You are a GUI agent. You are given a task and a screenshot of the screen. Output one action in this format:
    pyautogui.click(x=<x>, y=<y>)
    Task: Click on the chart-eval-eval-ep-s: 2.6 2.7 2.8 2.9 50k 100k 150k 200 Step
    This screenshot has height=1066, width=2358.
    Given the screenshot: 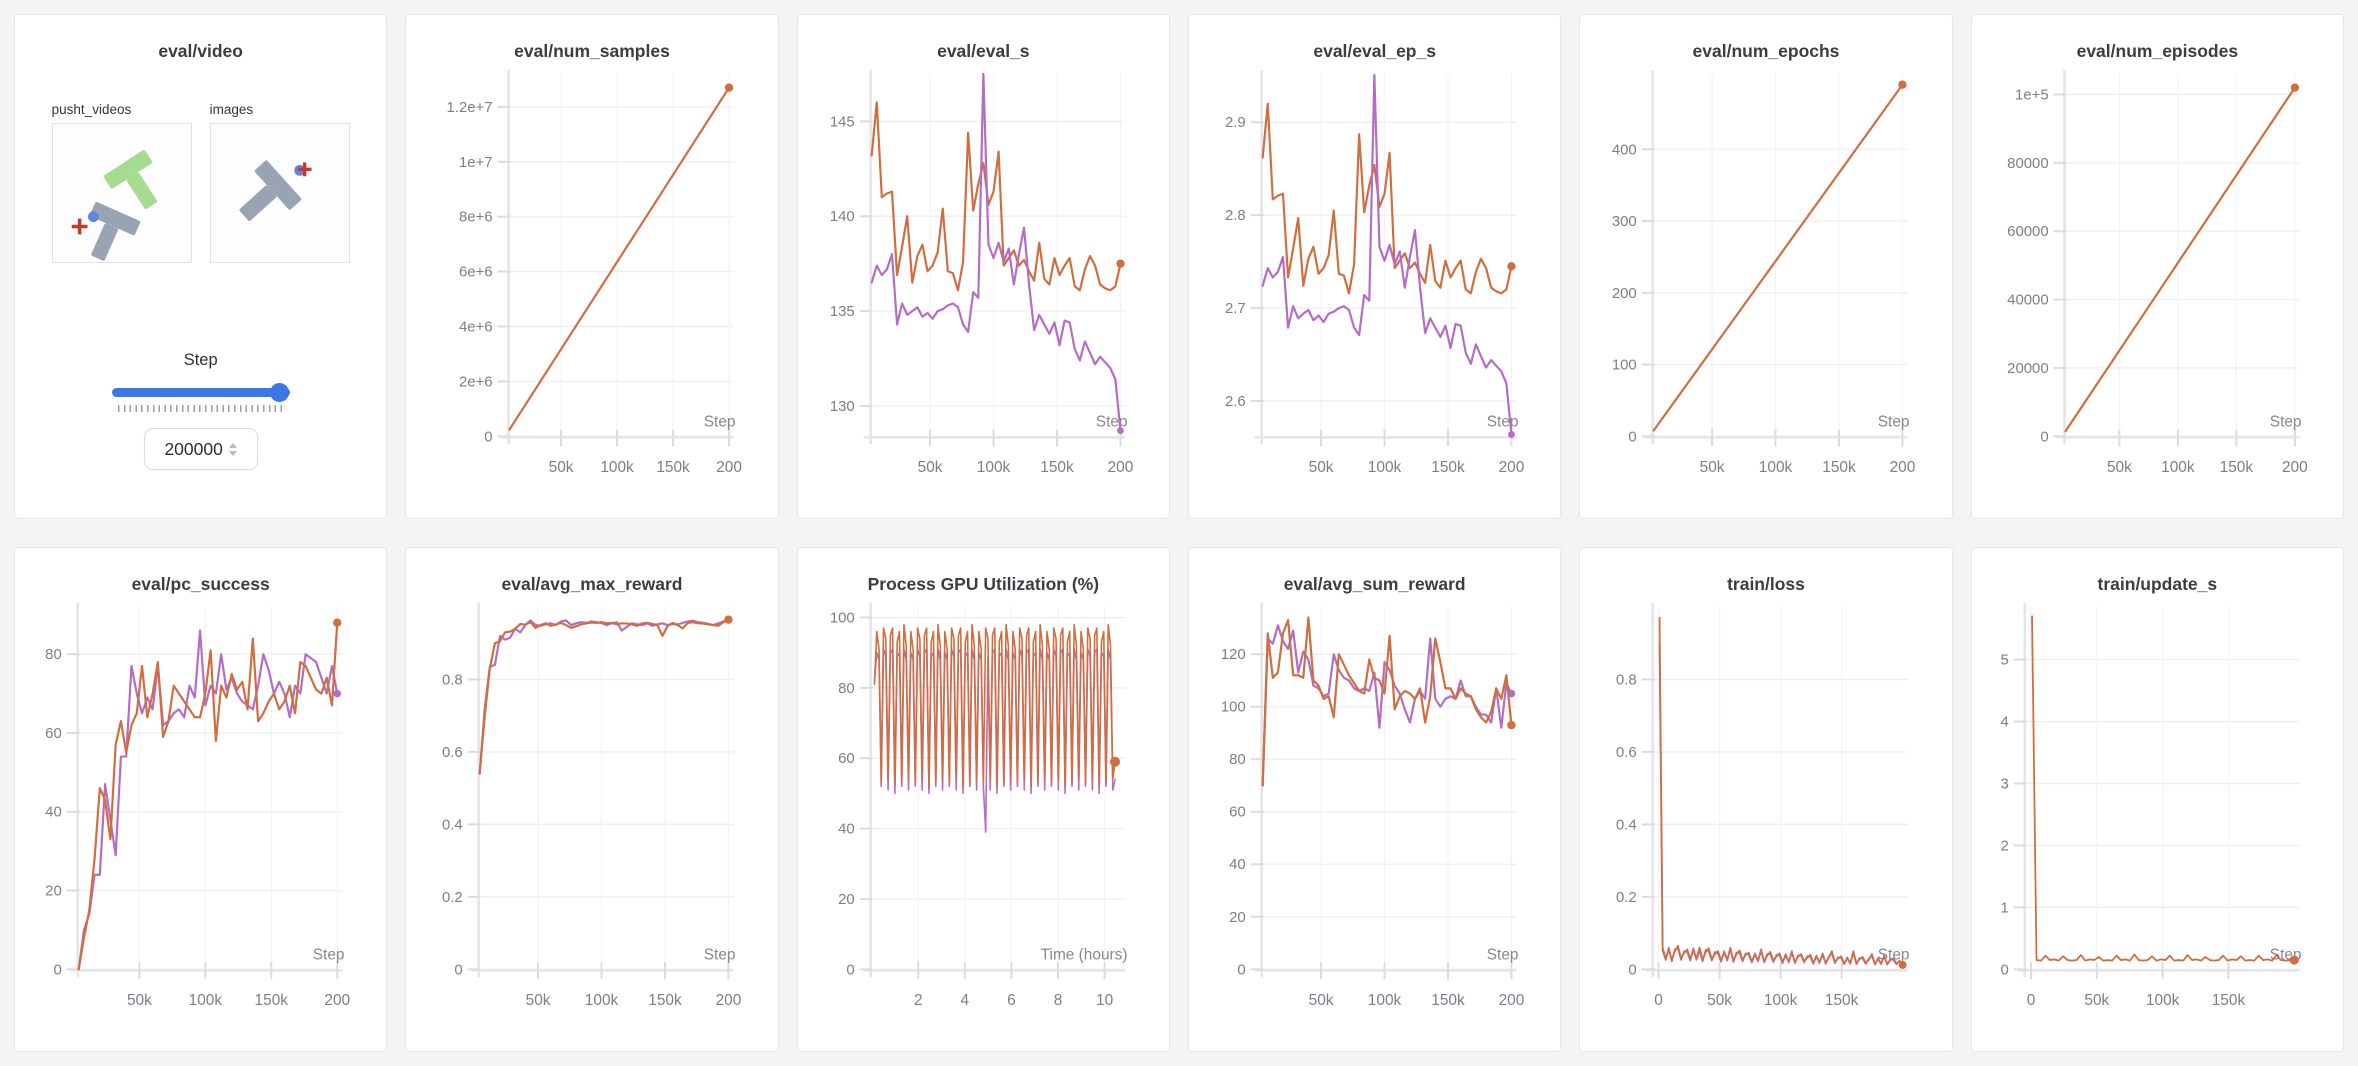 What is the action you would take?
    pyautogui.click(x=1374, y=283)
    